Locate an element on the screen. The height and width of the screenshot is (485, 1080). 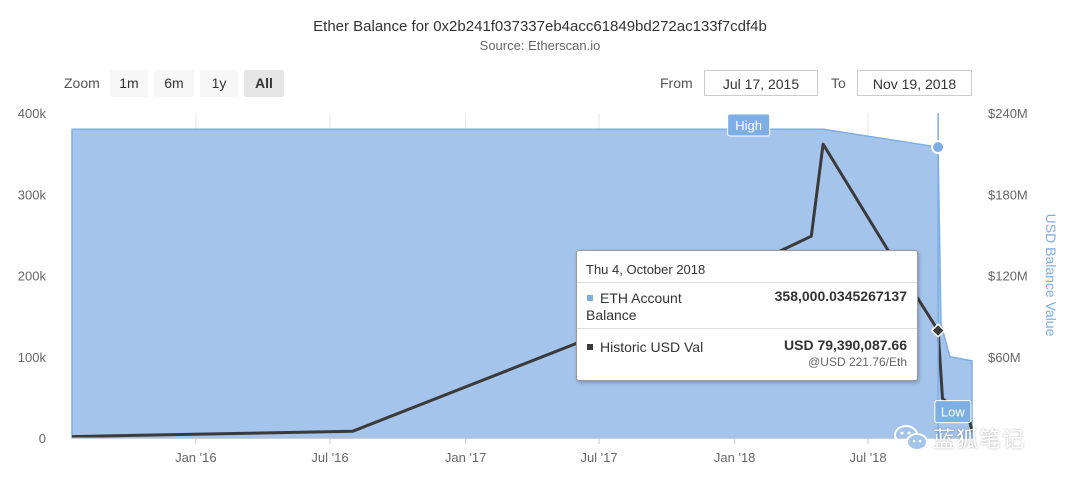
y-left-tick-label: 100k is located at coordinates (32, 357).